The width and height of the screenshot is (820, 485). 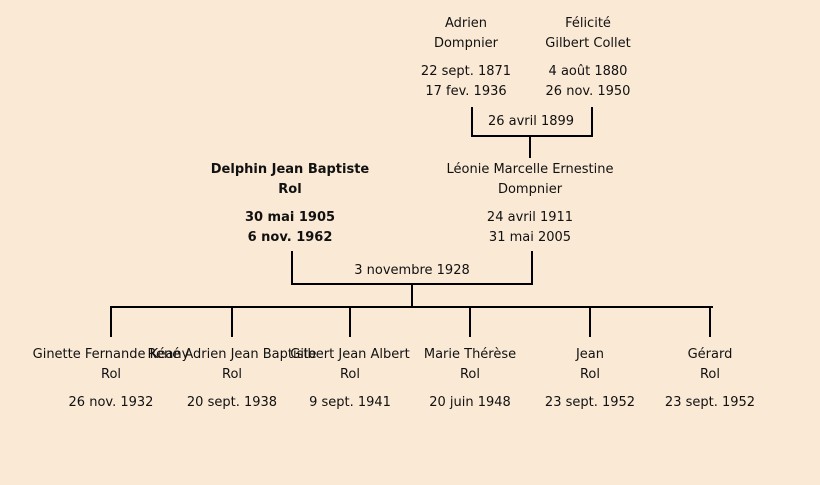 What do you see at coordinates (290, 217) in the screenshot?
I see `birth-date: 30 mai 1905` at bounding box center [290, 217].